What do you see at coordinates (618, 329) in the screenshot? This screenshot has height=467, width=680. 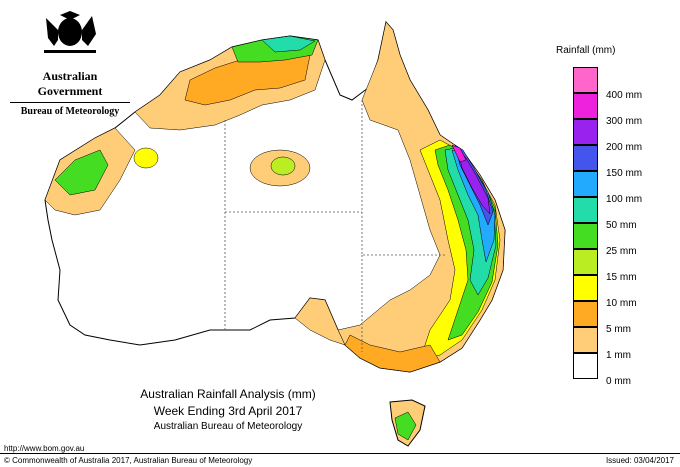 I see `legend-label: 5 mm` at bounding box center [618, 329].